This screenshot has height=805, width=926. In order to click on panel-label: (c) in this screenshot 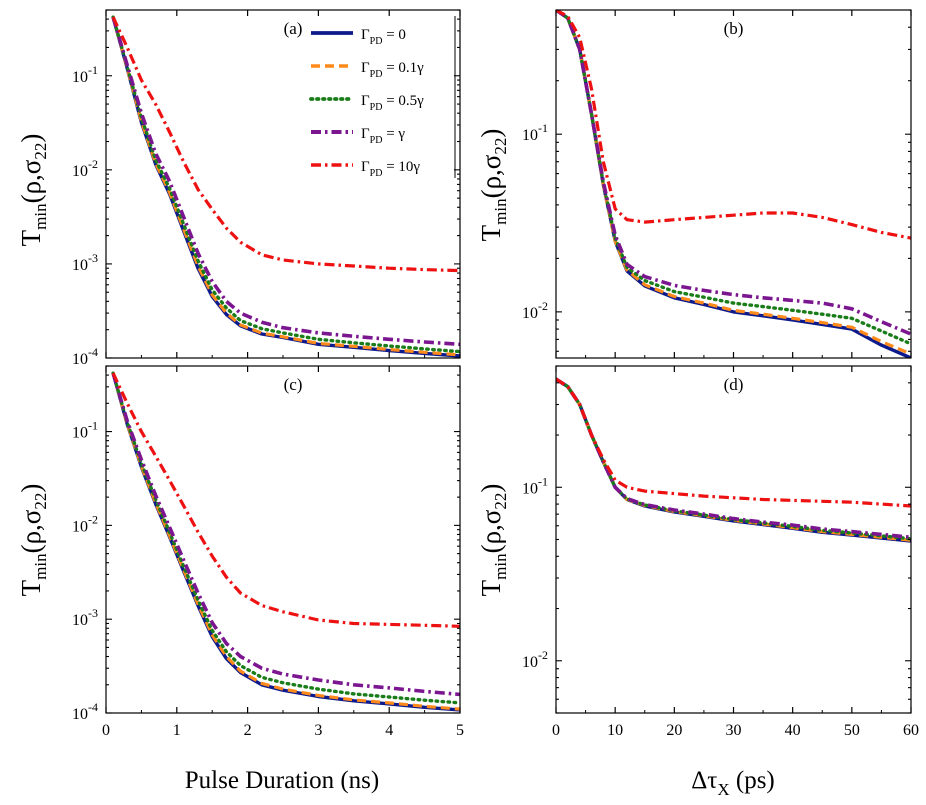, I will do `click(293, 384)`.